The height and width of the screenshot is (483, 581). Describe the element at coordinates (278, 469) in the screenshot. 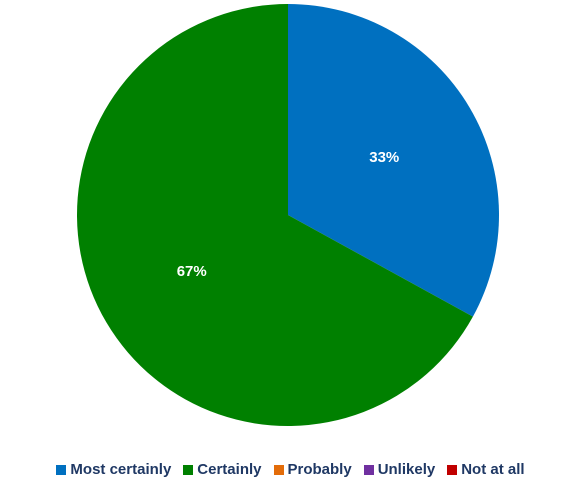

I see `legend-swatch-probably` at that location.